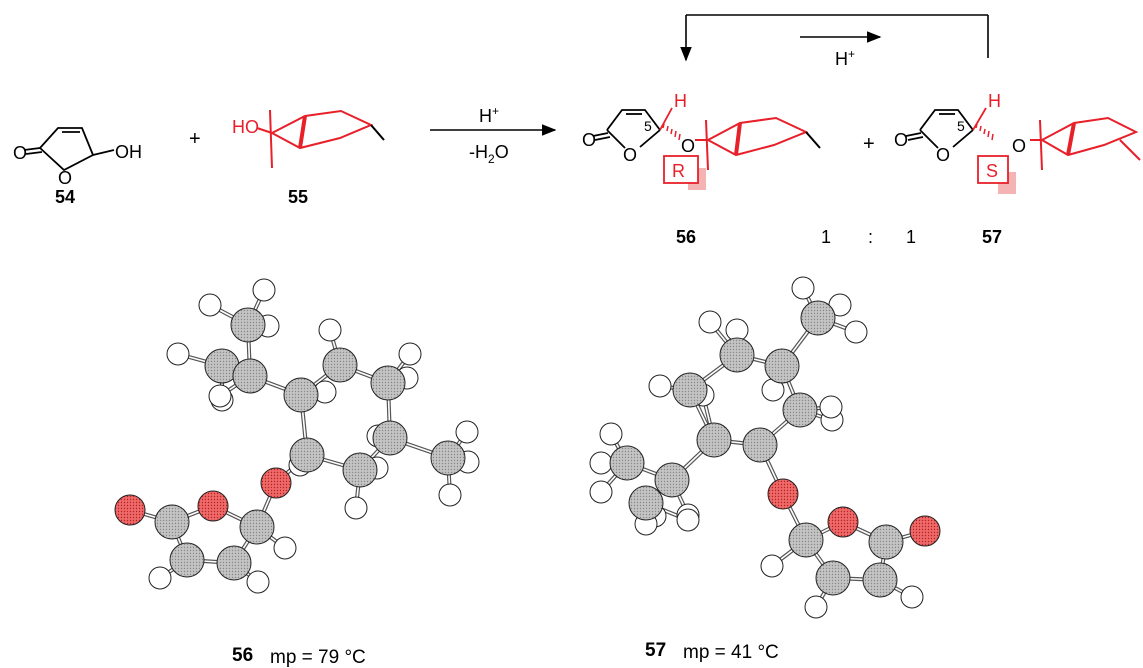 Image resolution: width=1143 pixels, height=668 pixels. Describe the element at coordinates (1019, 146) in the screenshot. I see `compound-57-ether-o: O` at that location.